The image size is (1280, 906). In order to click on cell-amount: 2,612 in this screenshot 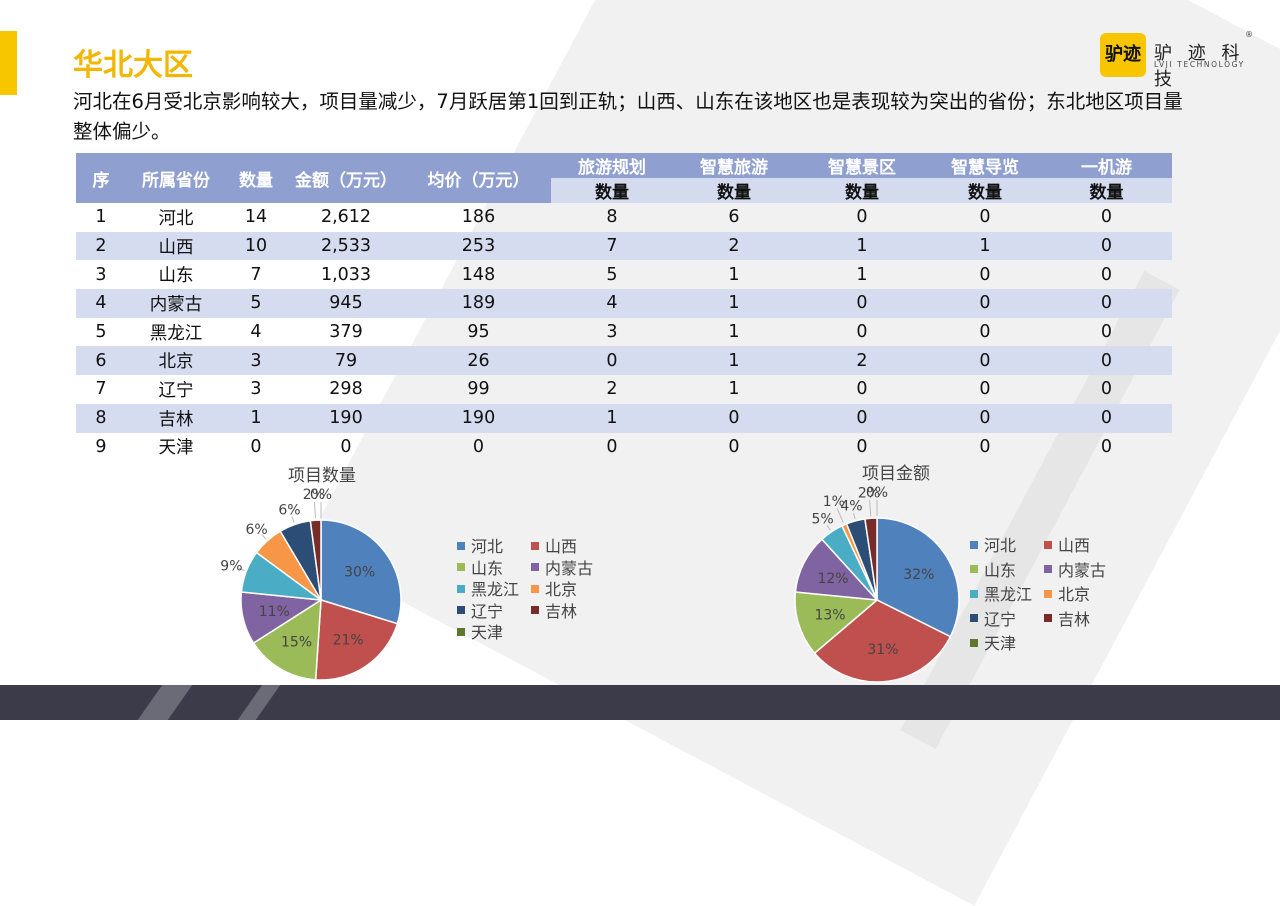, I will do `click(346, 217)`.